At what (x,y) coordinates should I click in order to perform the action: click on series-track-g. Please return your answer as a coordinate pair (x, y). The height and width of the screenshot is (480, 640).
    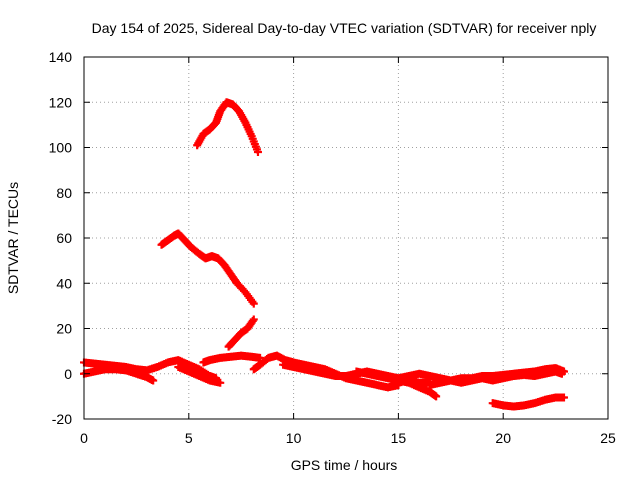
    Looking at the image, I should click on (232, 359).